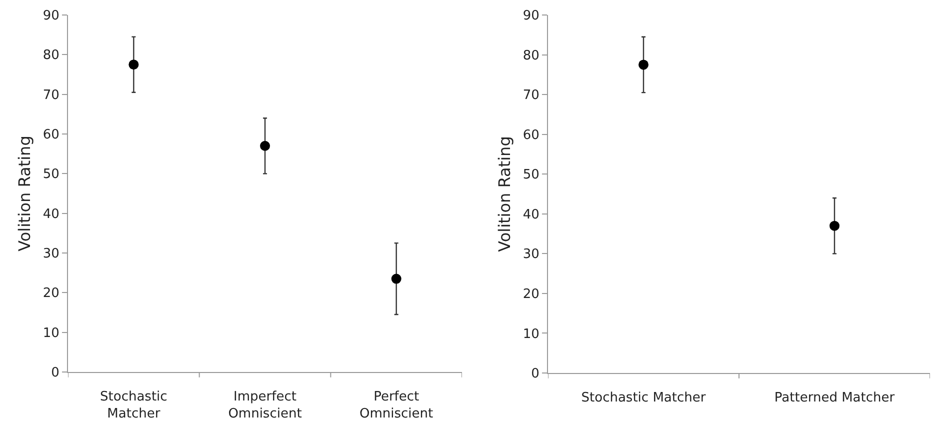 This screenshot has width=932, height=438. What do you see at coordinates (397, 406) in the screenshot?
I see `x-tick-label: Perfect Omniscient` at bounding box center [397, 406].